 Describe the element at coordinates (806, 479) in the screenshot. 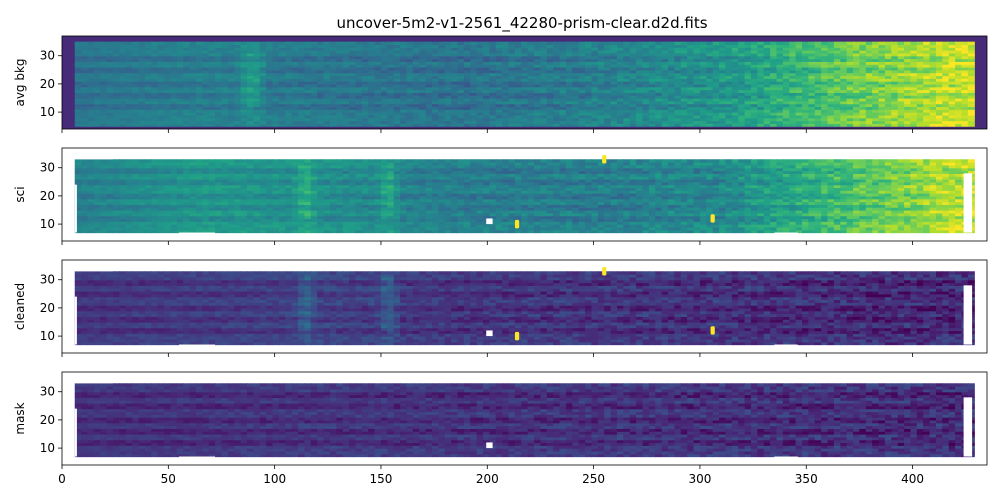

I see `x-tick-label: 350` at that location.